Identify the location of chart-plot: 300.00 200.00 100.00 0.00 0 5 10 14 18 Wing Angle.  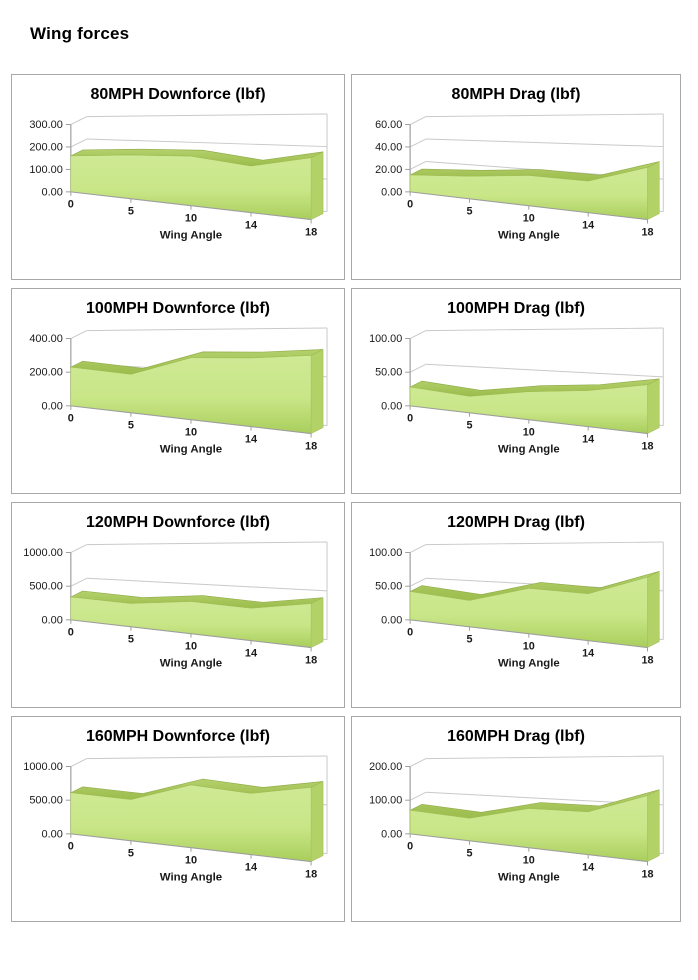
(178, 177).